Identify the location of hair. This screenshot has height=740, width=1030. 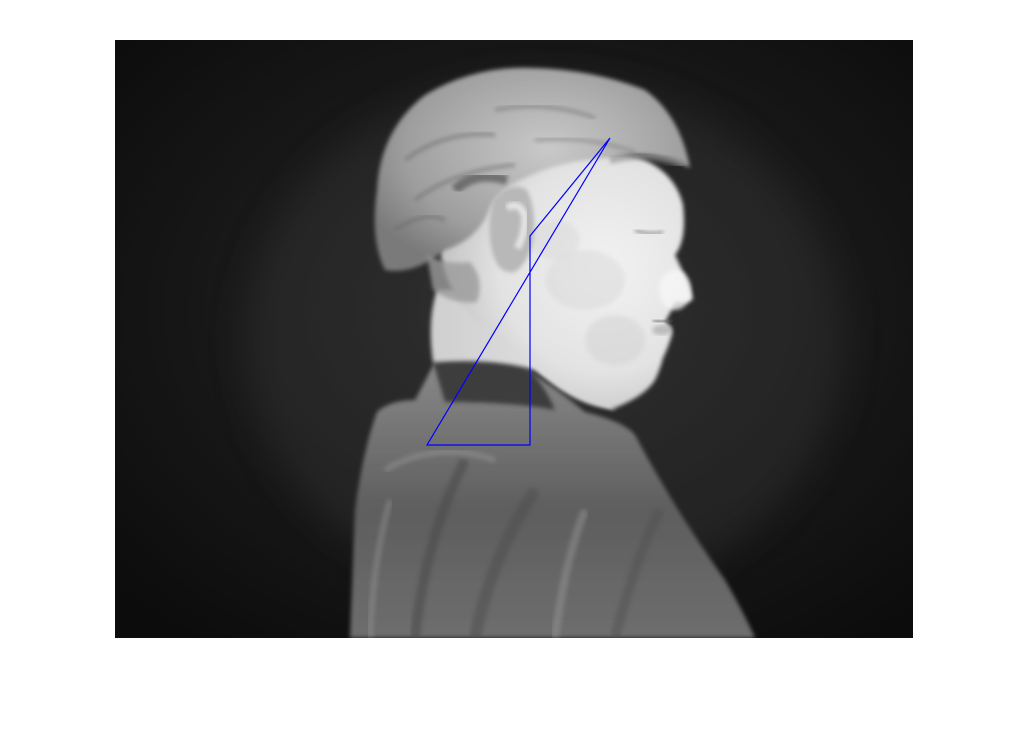
(532, 169).